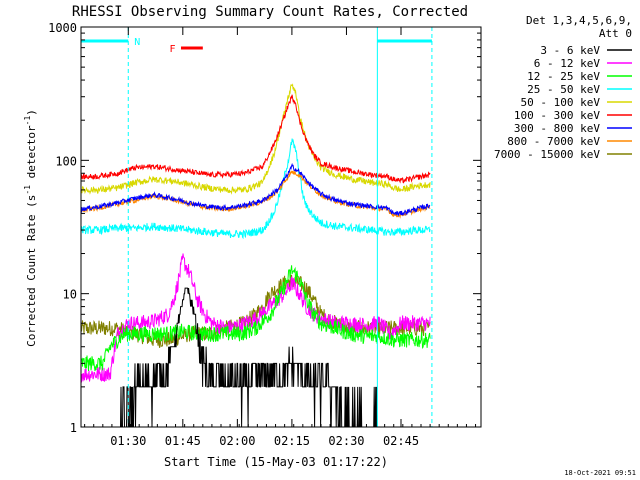  Describe the element at coordinates (557, 128) in the screenshot. I see `legend-item-label: 300 - 800 keV` at that location.